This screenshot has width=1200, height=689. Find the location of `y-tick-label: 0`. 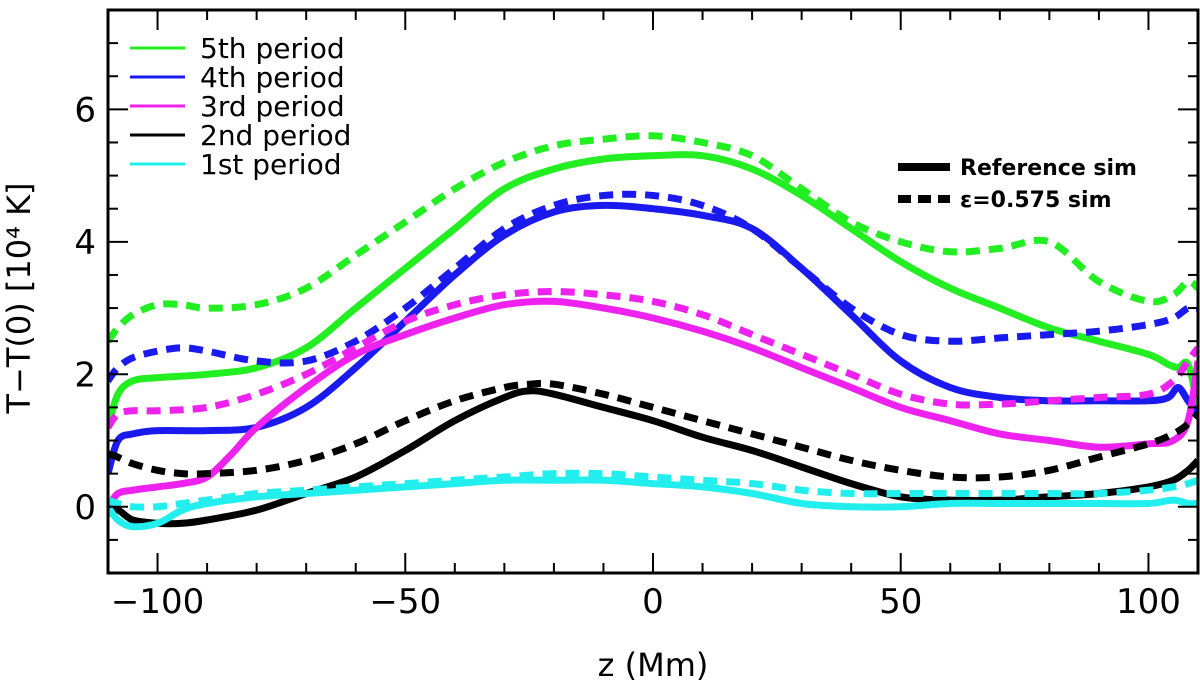

y-tick-label: 0 is located at coordinates (85, 508).